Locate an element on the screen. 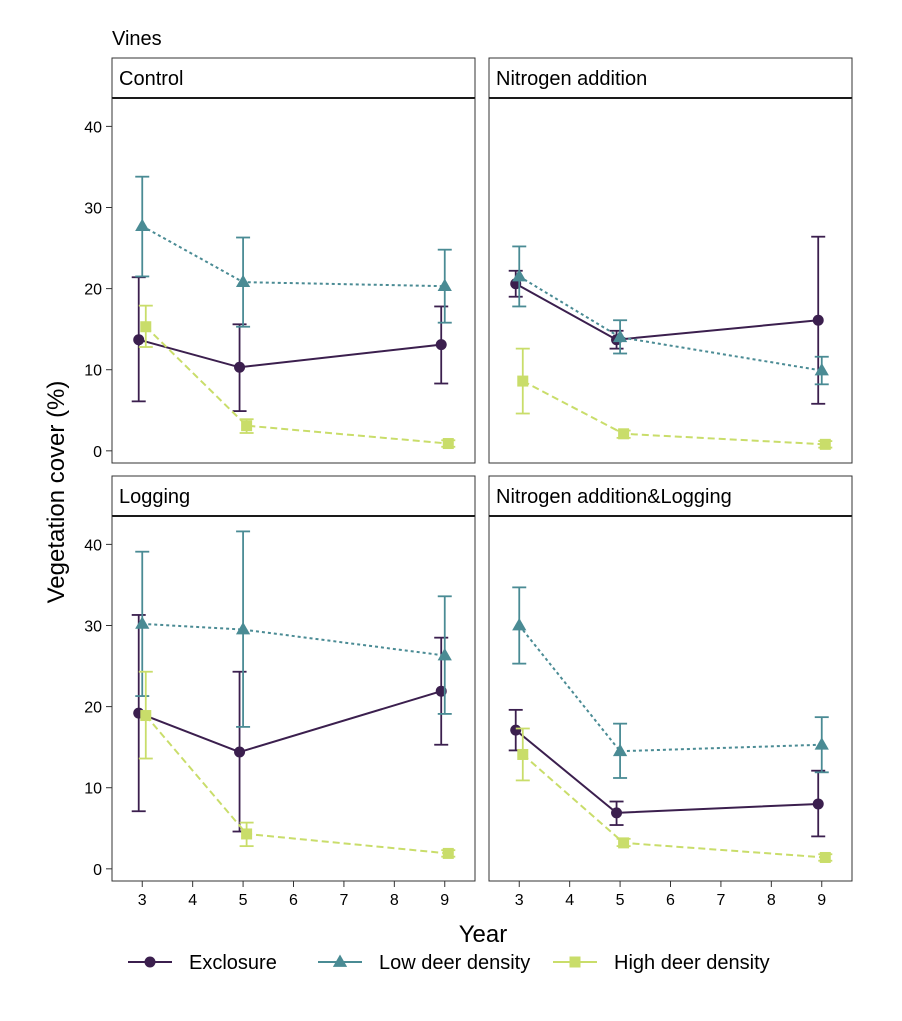  legend-label: Low deer density is located at coordinates (454, 963).